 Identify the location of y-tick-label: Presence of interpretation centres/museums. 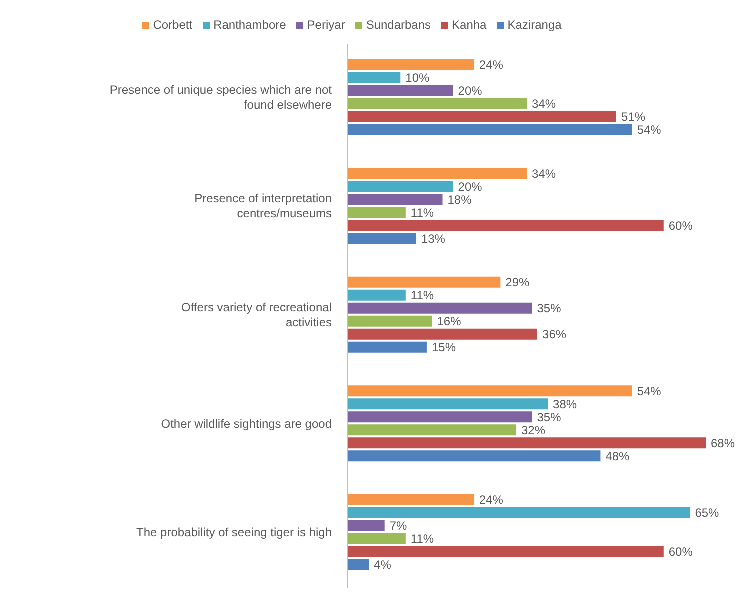
(263, 206).